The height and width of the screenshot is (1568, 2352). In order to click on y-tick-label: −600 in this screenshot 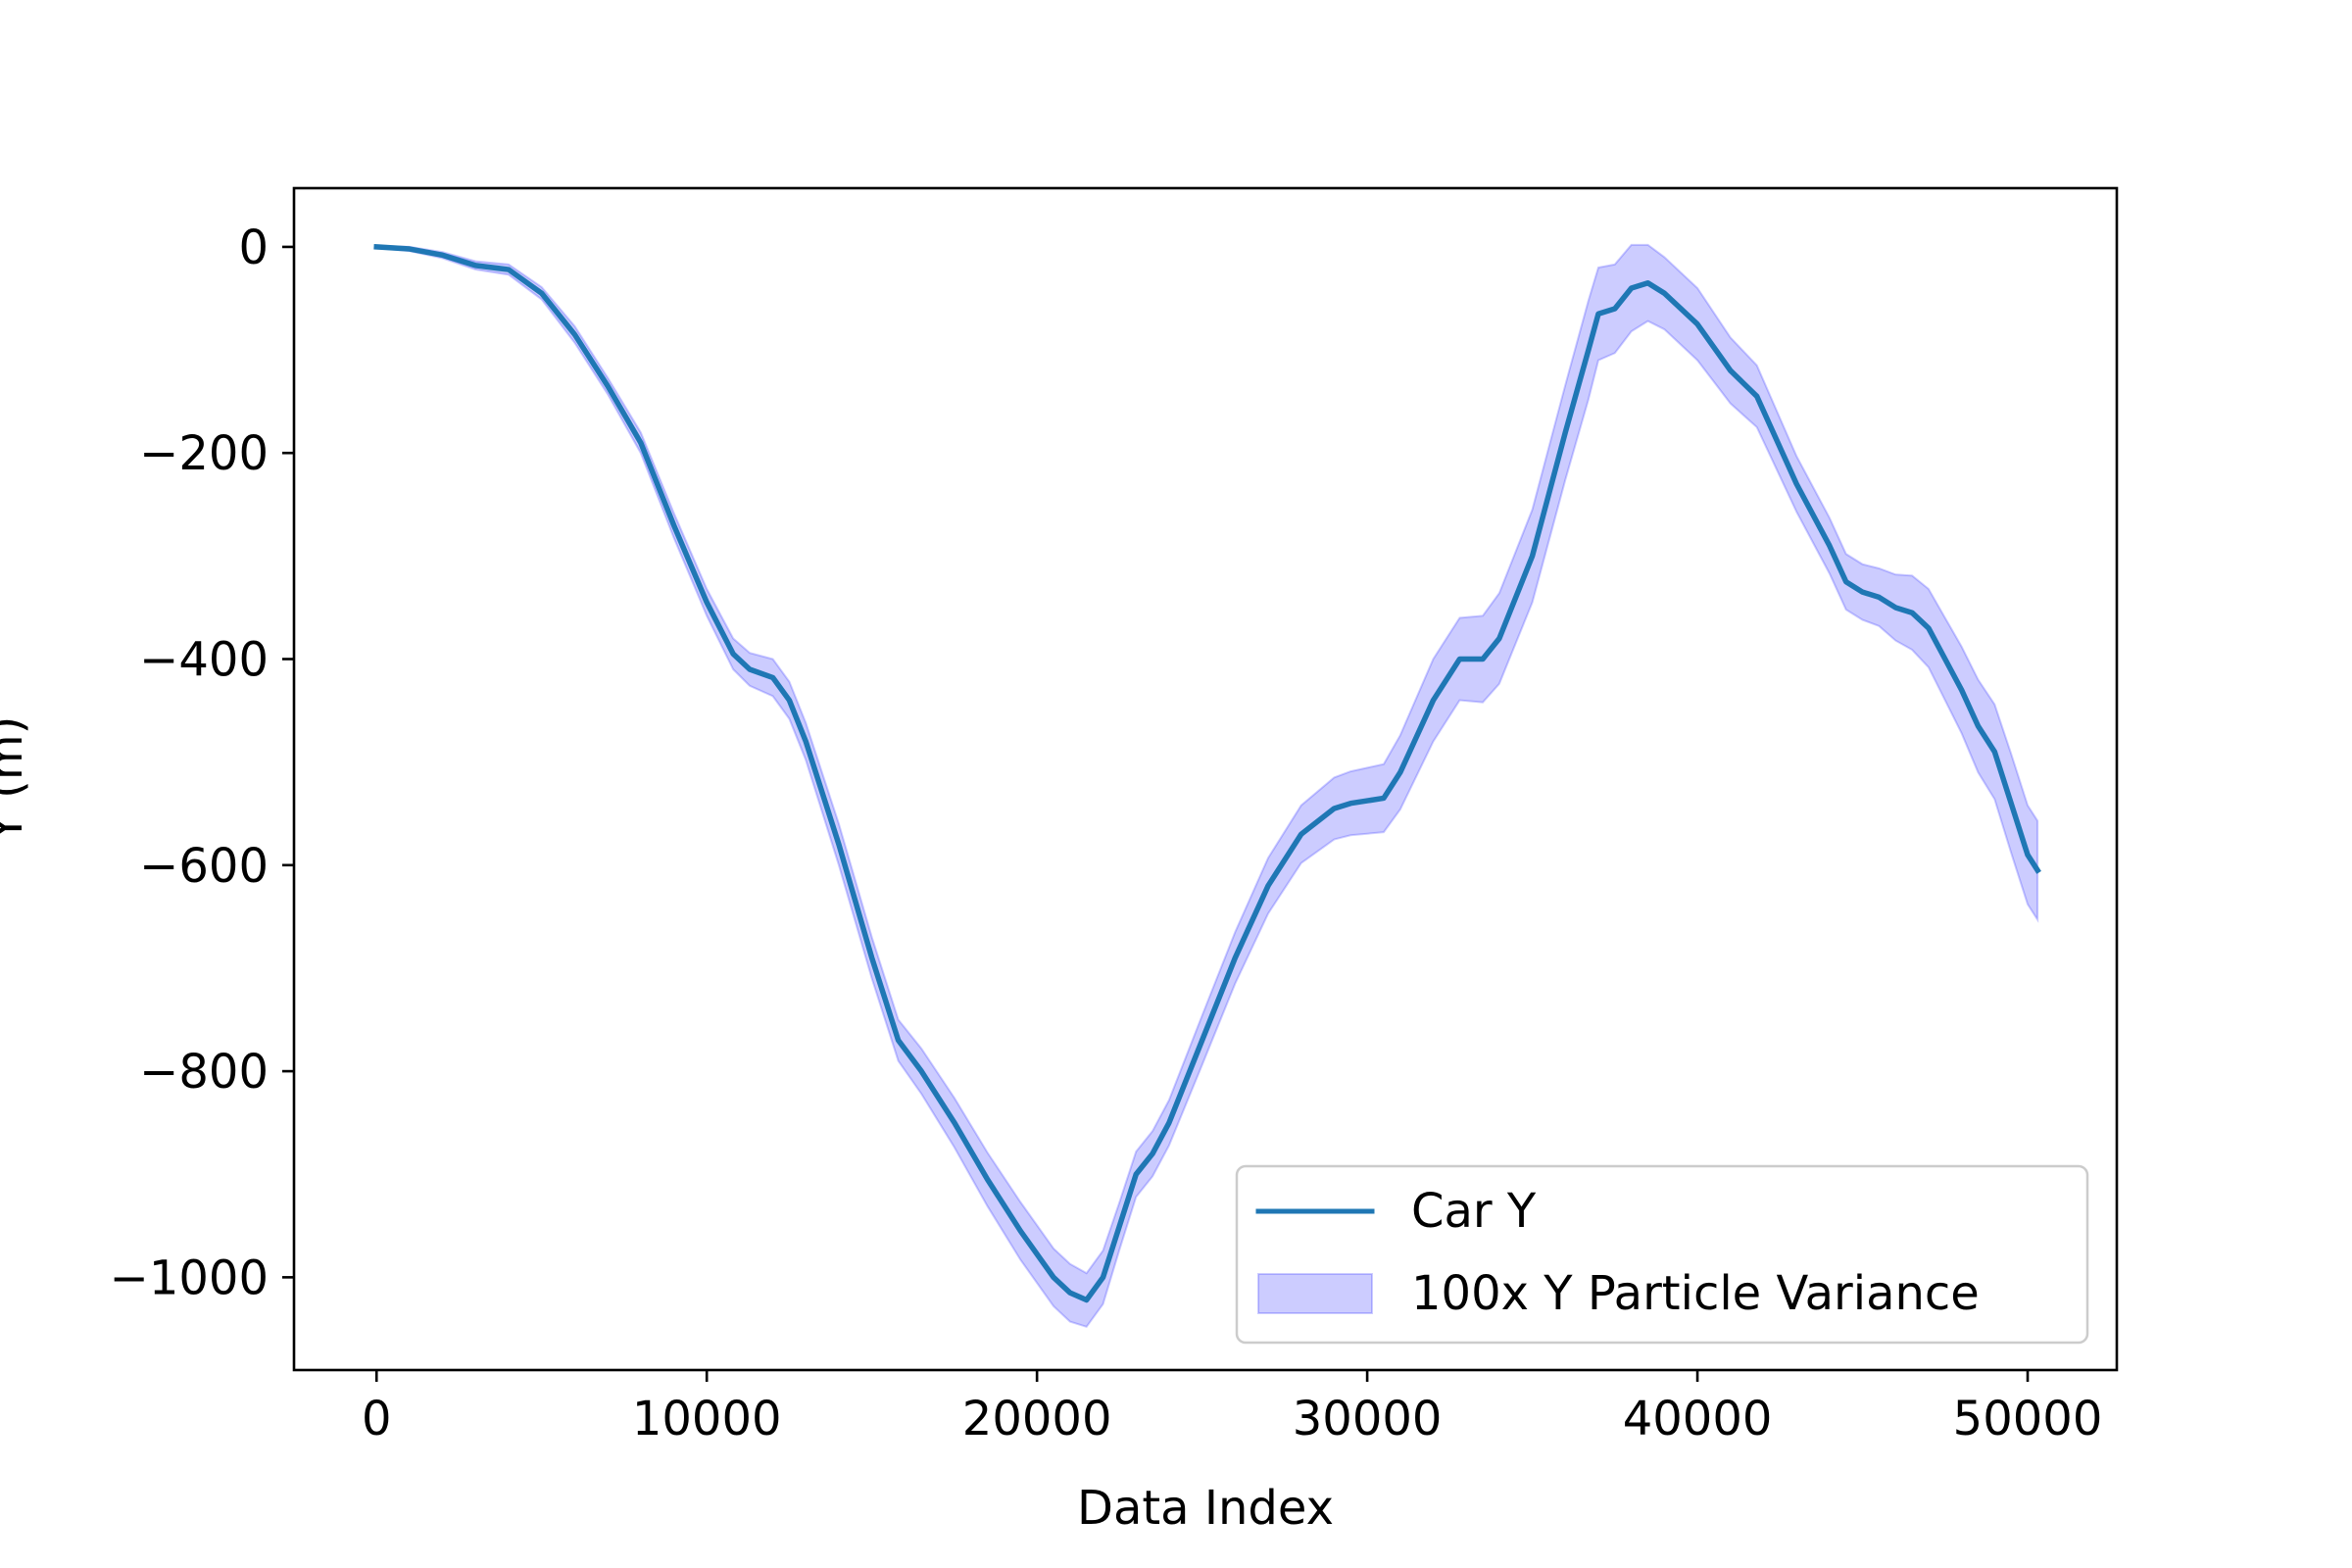, I will do `click(204, 866)`.